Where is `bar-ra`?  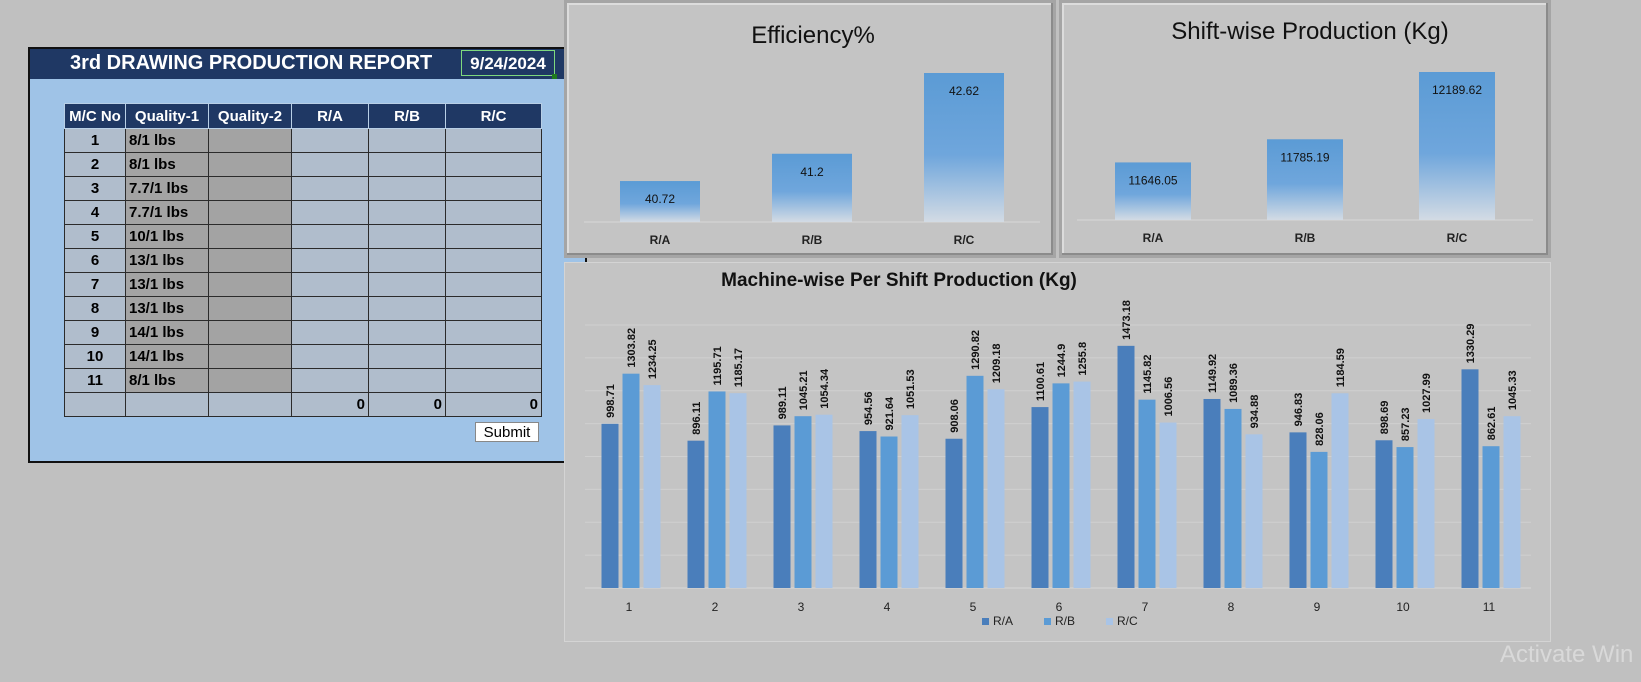
bar-ra is located at coordinates (1153, 191).